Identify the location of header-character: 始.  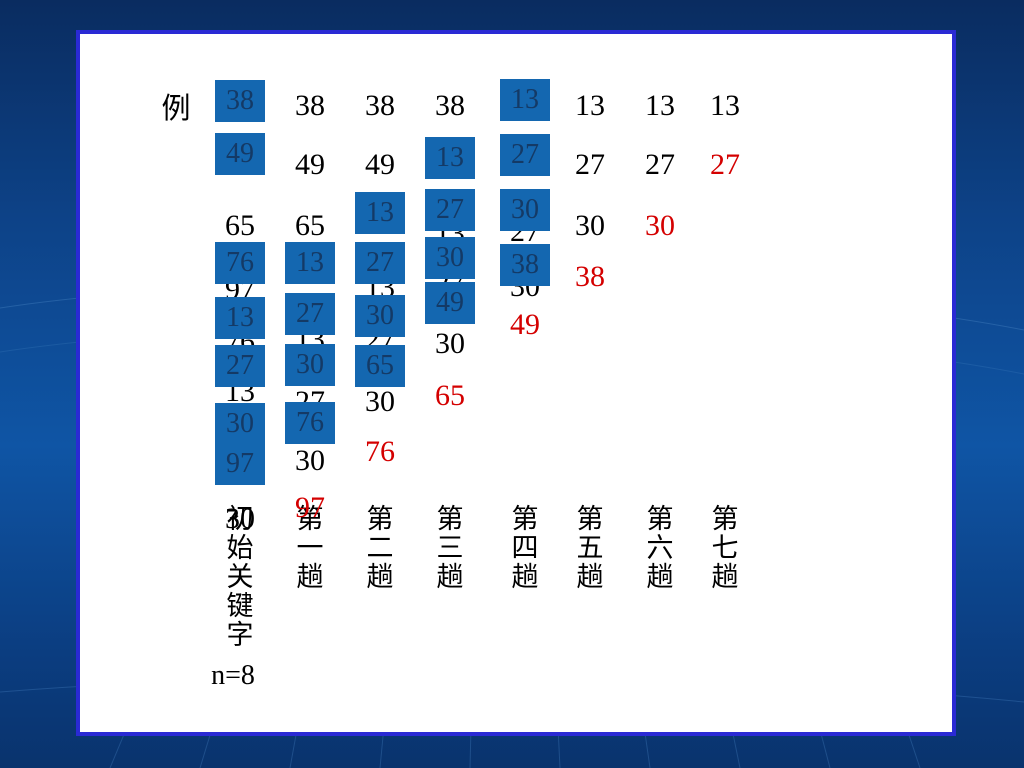
(240, 548).